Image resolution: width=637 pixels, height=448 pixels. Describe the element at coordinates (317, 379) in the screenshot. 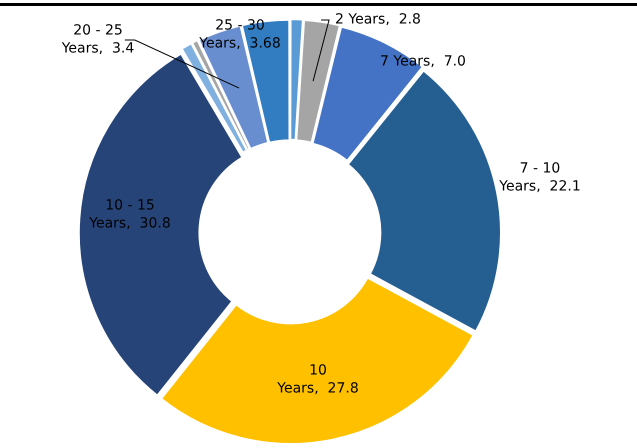

I see `slice-label: 10 Years, 27.8` at that location.